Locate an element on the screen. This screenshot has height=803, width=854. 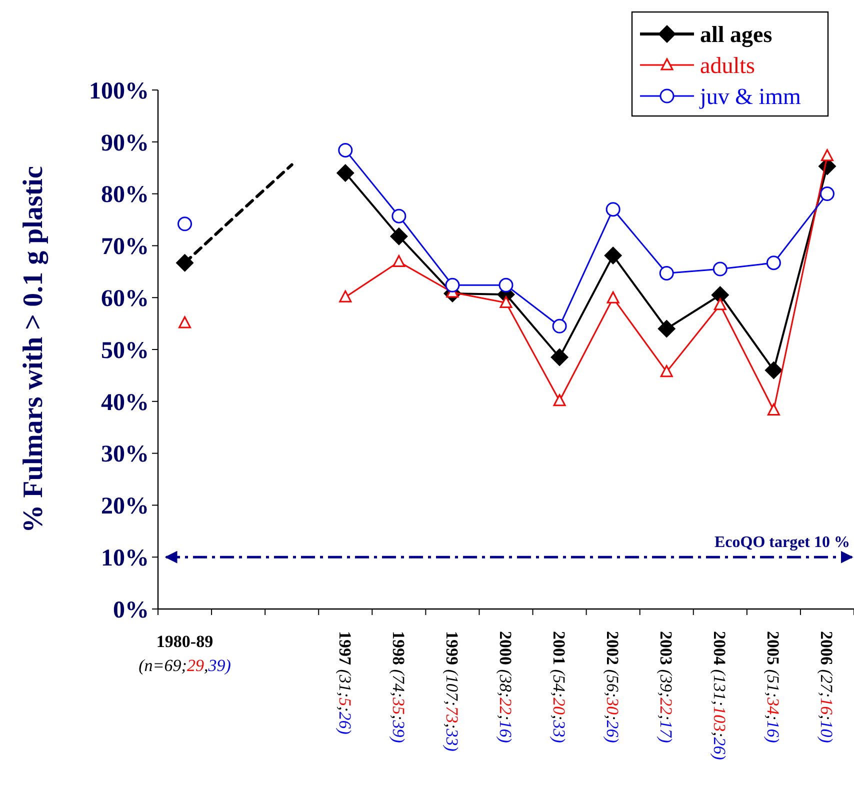
x-tick-label: 2003 (39;22;17) is located at coordinates (666, 687).